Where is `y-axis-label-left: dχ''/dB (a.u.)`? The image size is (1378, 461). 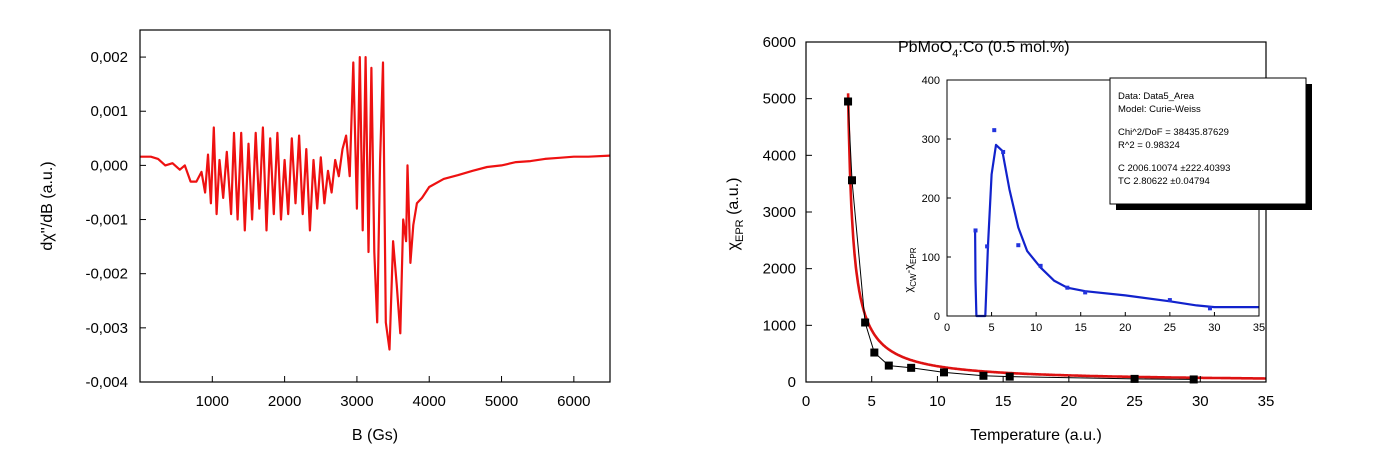 y-axis-label-left: dχ''/dB (a.u.) is located at coordinates (47, 205).